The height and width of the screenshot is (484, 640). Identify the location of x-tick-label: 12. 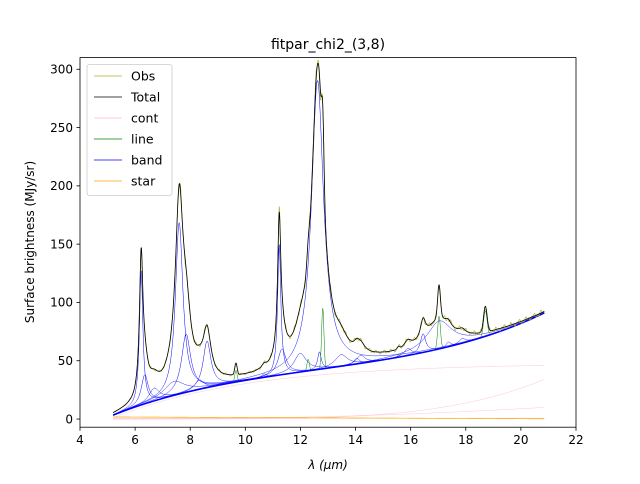
(300, 440).